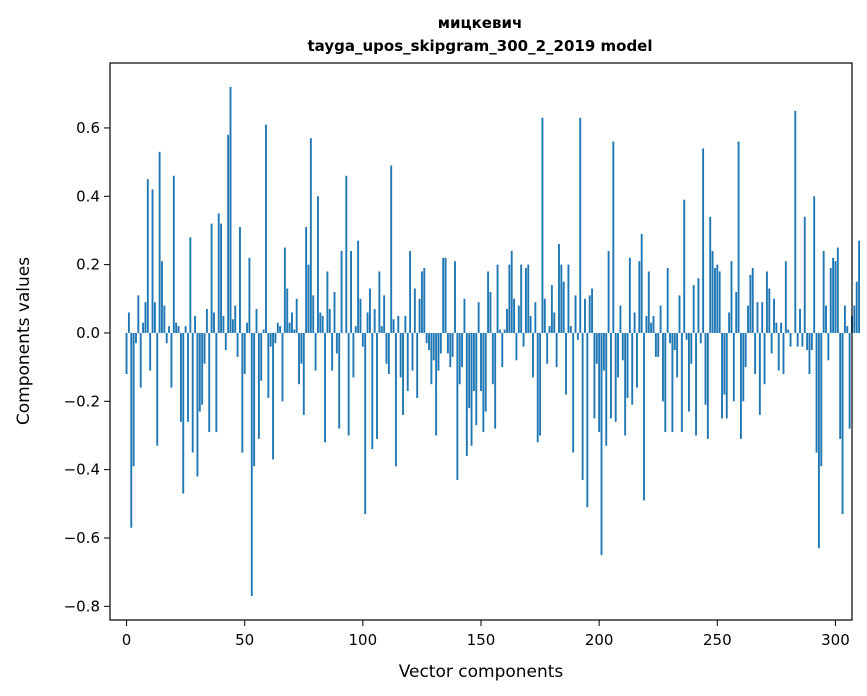  What do you see at coordinates (82, 606) in the screenshot?
I see `y-tick-label: −0.8` at bounding box center [82, 606].